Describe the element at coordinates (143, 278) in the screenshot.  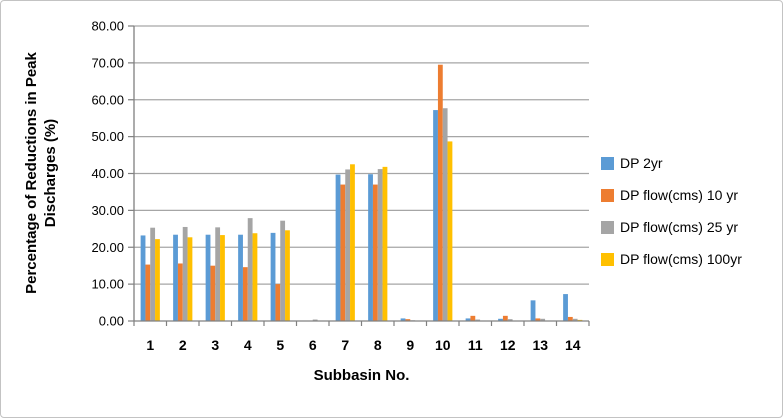
I see `bar-series1-cat1` at that location.